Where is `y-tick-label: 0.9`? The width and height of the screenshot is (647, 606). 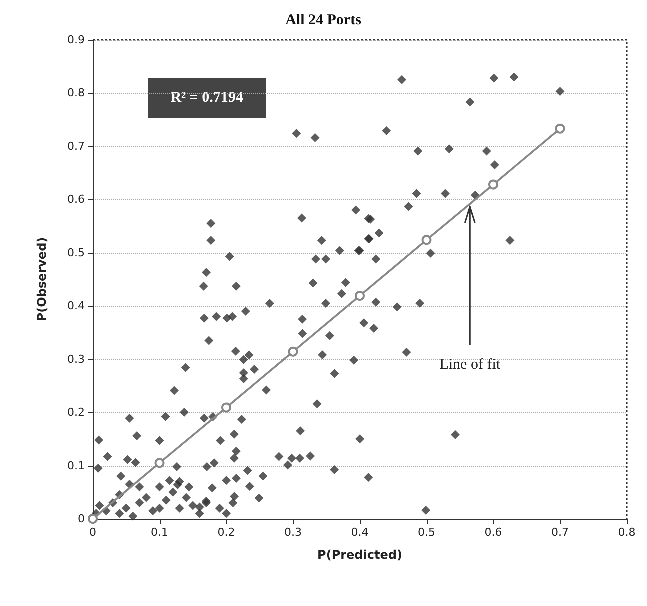 y-tick-label: 0.9 is located at coordinates (76, 40).